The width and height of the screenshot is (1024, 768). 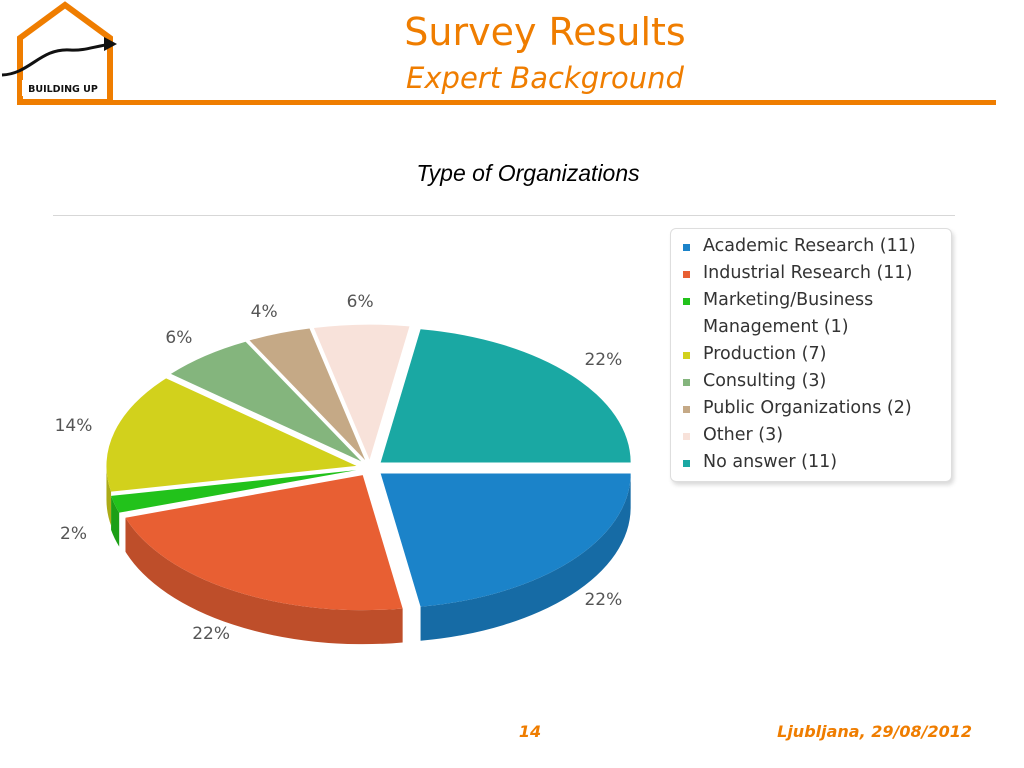 I want to click on pie-percent-label: 2%, so click(x=74, y=533).